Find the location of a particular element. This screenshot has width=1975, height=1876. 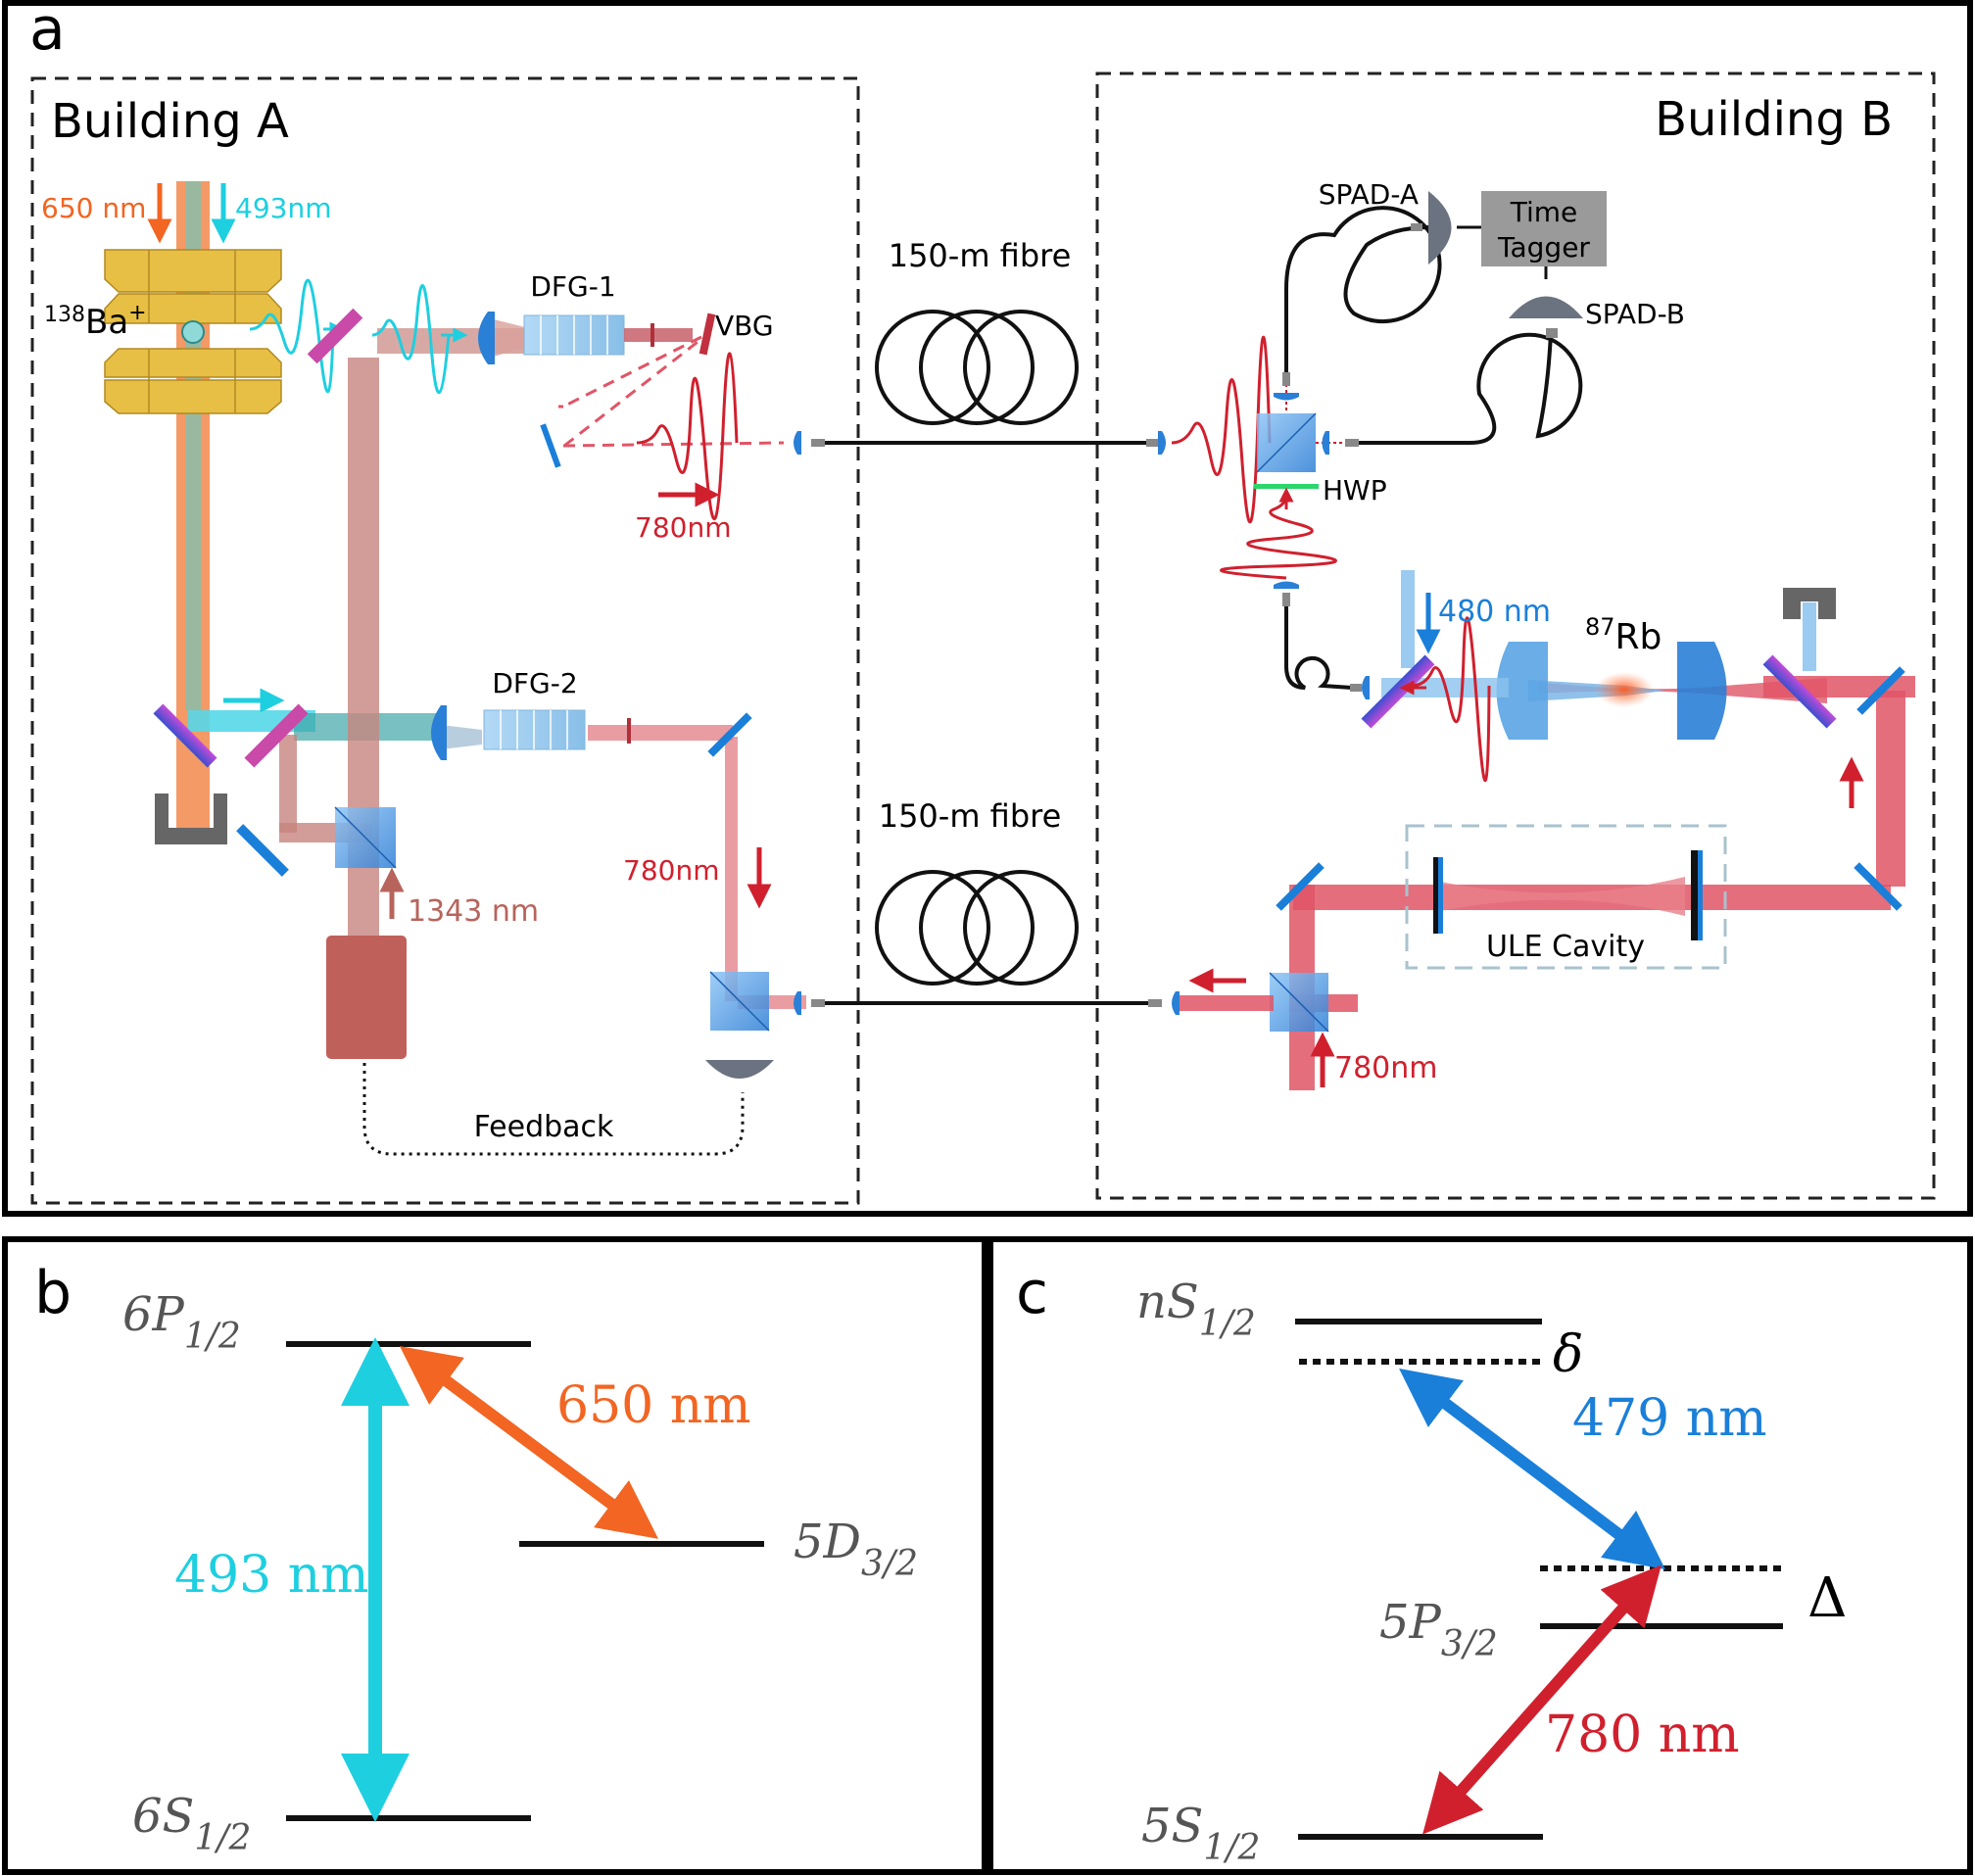

lens-hwp-bottom is located at coordinates (1286, 585).